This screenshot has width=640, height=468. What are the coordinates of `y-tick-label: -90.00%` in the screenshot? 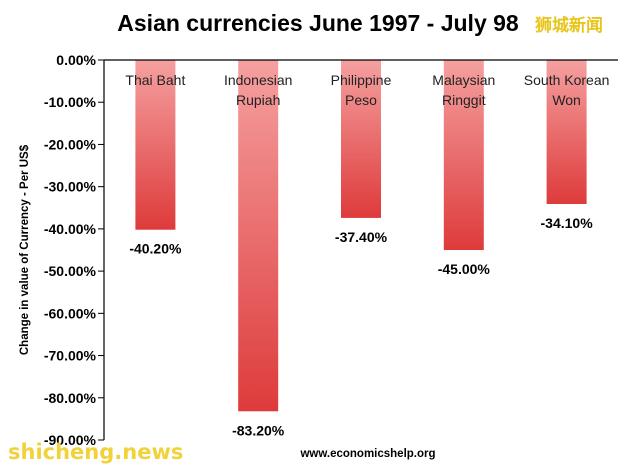 It's located at (70, 440).